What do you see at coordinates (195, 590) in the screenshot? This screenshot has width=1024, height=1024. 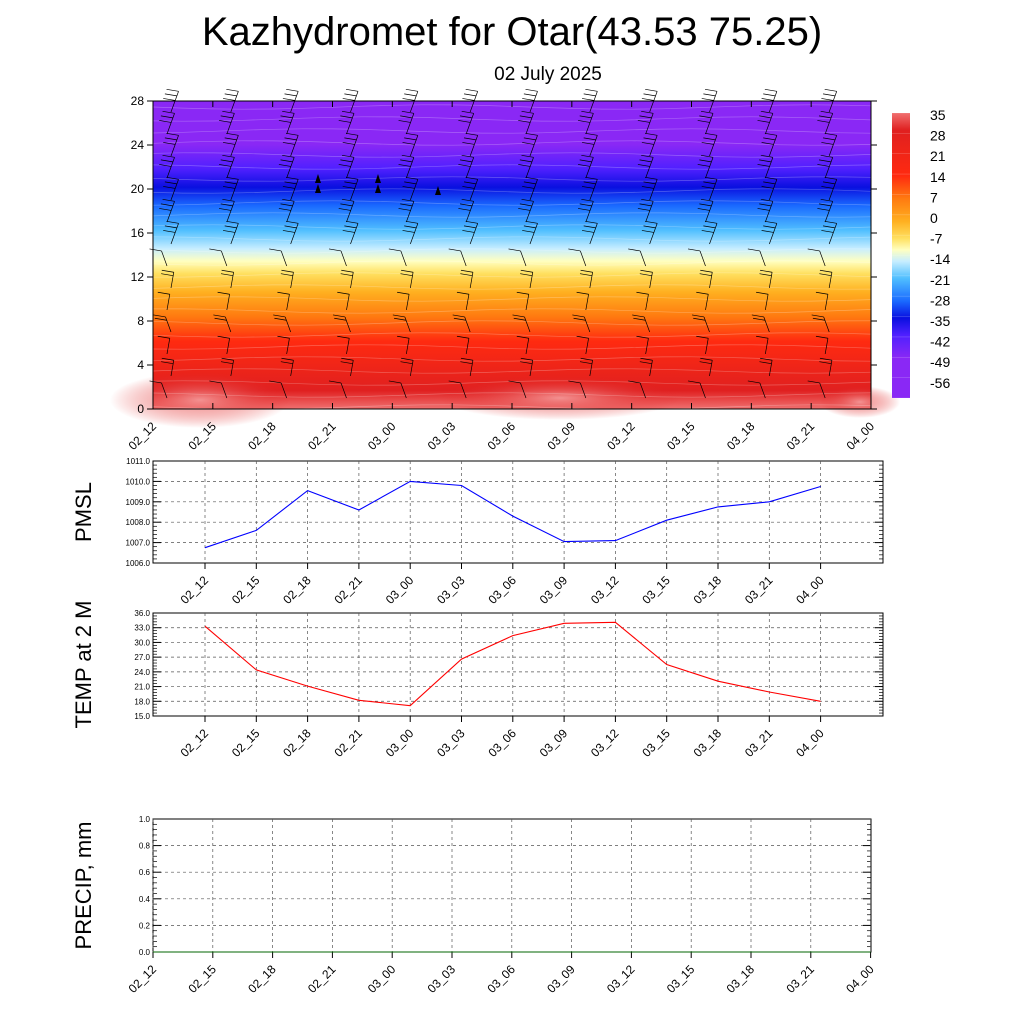 I see `x-tick-label: 02_12` at bounding box center [195, 590].